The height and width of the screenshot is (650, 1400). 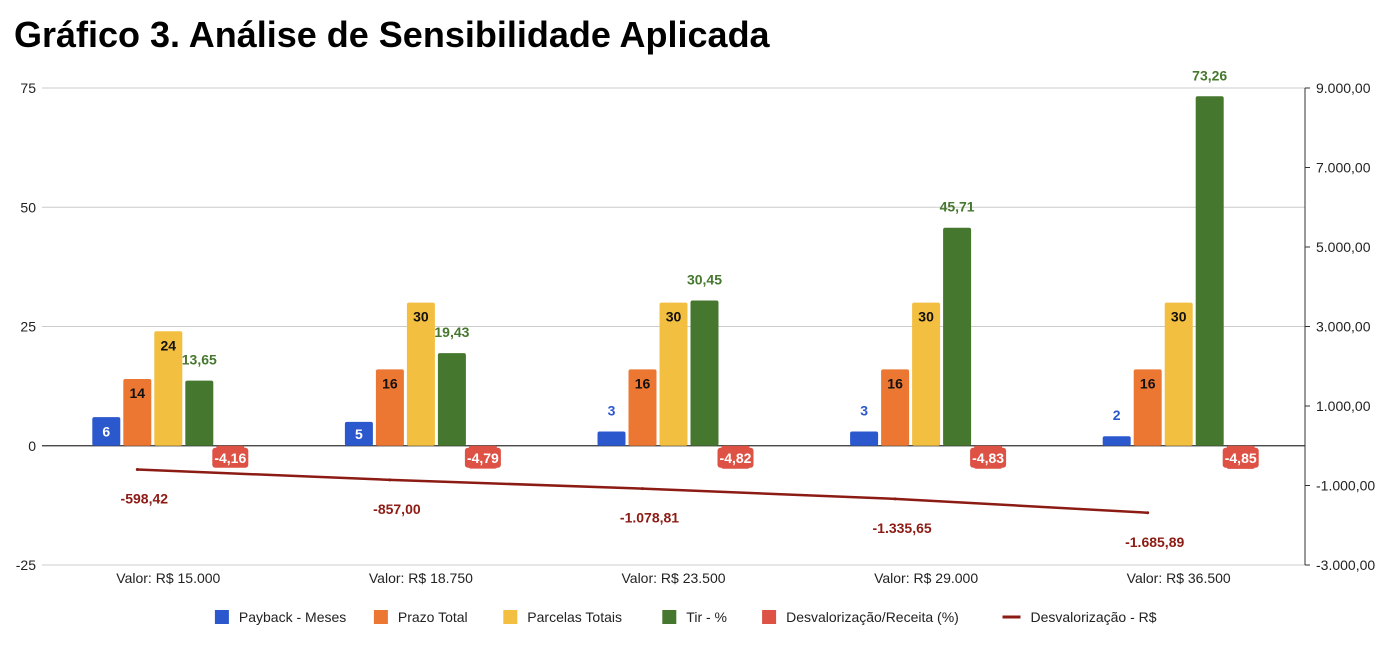 What do you see at coordinates (574, 617) in the screenshot?
I see `legend-label: Parcelas Totais` at bounding box center [574, 617].